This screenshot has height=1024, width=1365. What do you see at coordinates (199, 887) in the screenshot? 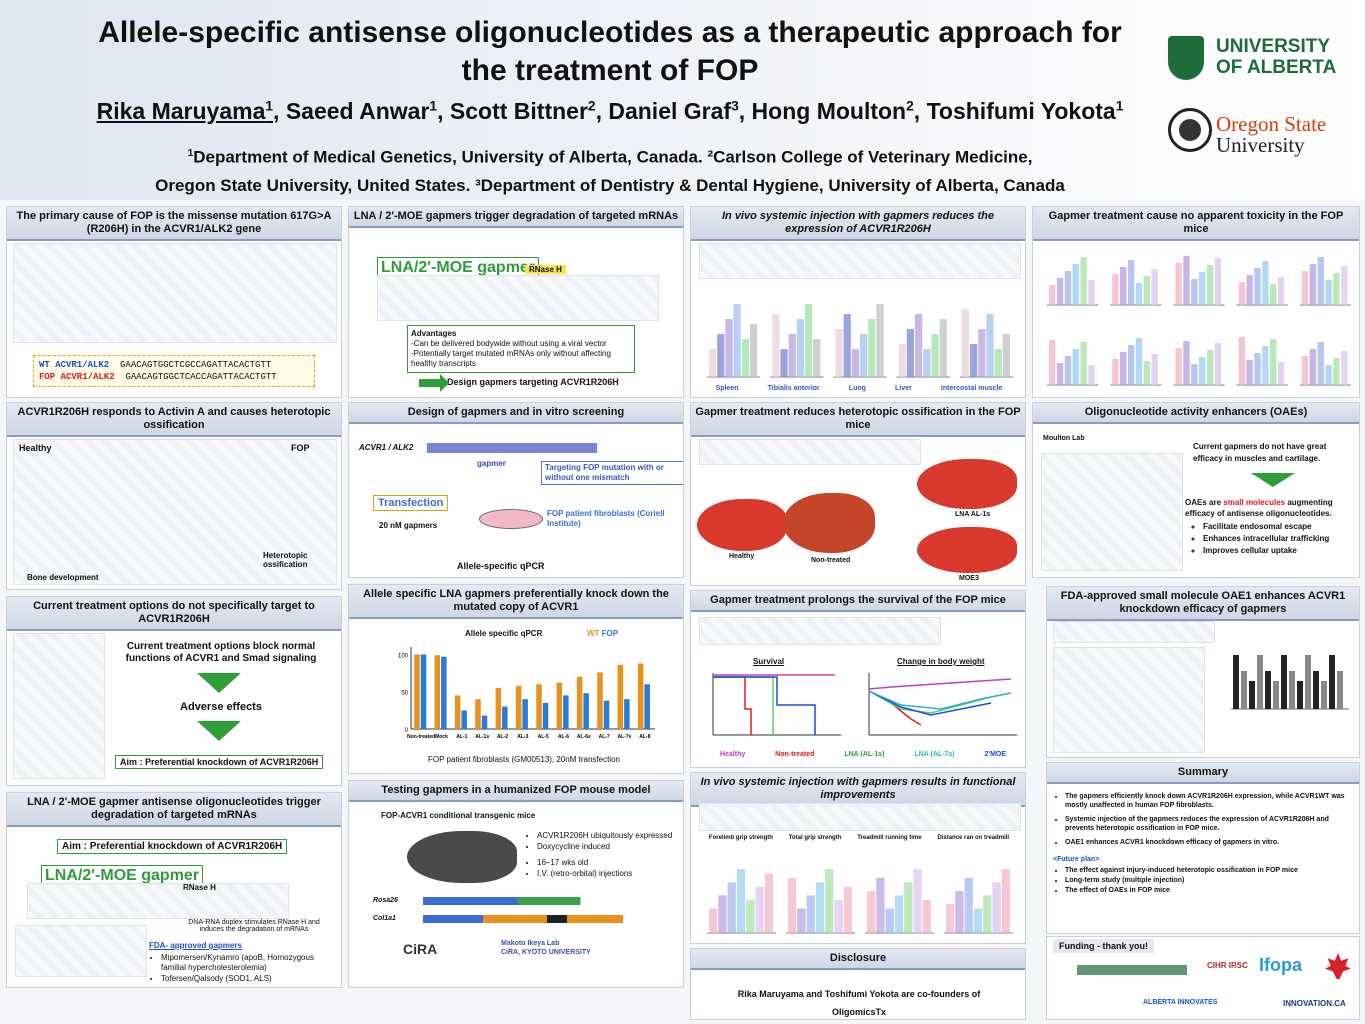
I see `rnase-label: RNase H` at bounding box center [199, 887].